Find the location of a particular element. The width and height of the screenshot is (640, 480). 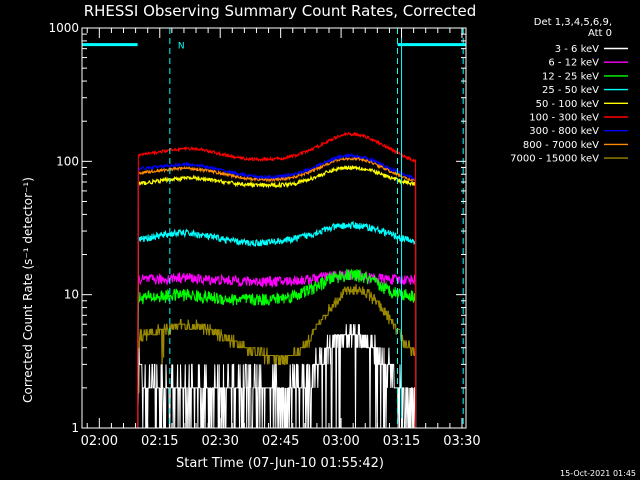

y-axis-label: Corrected Count Rate (s⁻¹ detector⁻¹) is located at coordinates (28, 290).